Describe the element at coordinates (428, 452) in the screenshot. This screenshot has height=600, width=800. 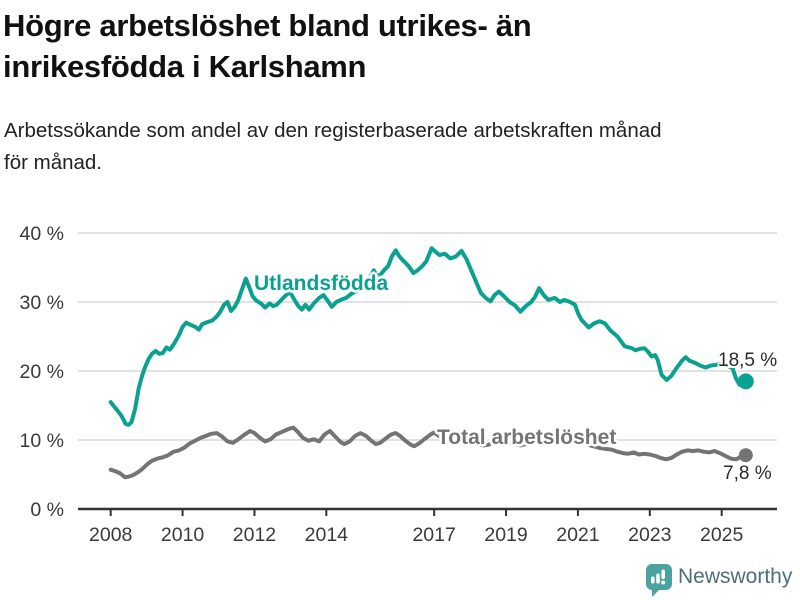
I see `series-line-total` at that location.